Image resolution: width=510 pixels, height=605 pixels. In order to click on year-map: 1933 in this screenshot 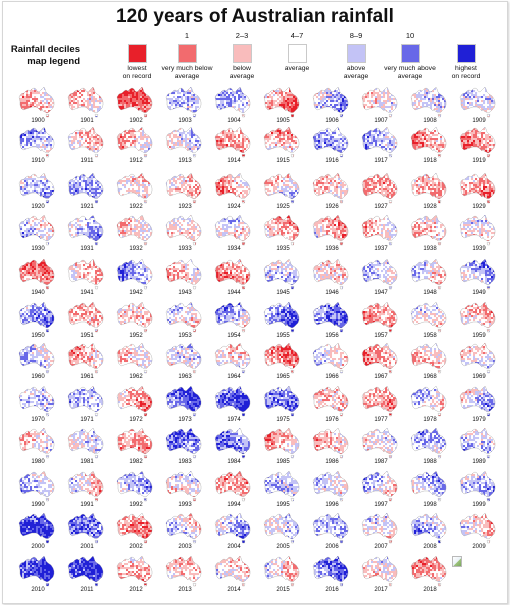, I will do `click(185, 236)`.